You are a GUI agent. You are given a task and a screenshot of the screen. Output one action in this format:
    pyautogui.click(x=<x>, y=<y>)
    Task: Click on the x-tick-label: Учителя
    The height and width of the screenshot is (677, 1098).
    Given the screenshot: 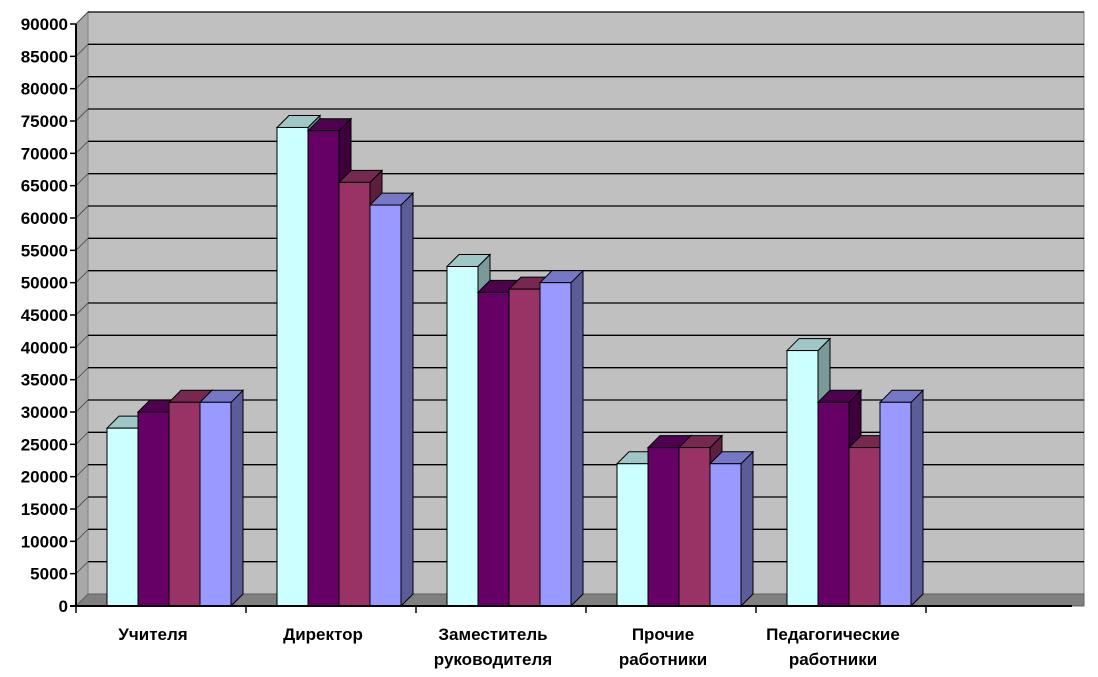 What is the action you would take?
    pyautogui.click(x=152, y=634)
    